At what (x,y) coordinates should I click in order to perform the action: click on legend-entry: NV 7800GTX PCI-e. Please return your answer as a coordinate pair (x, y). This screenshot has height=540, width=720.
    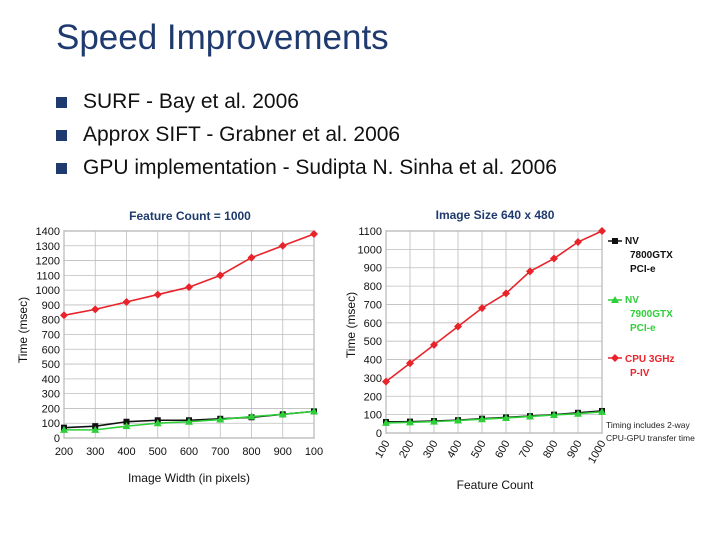
    Looking at the image, I should click on (642, 255).